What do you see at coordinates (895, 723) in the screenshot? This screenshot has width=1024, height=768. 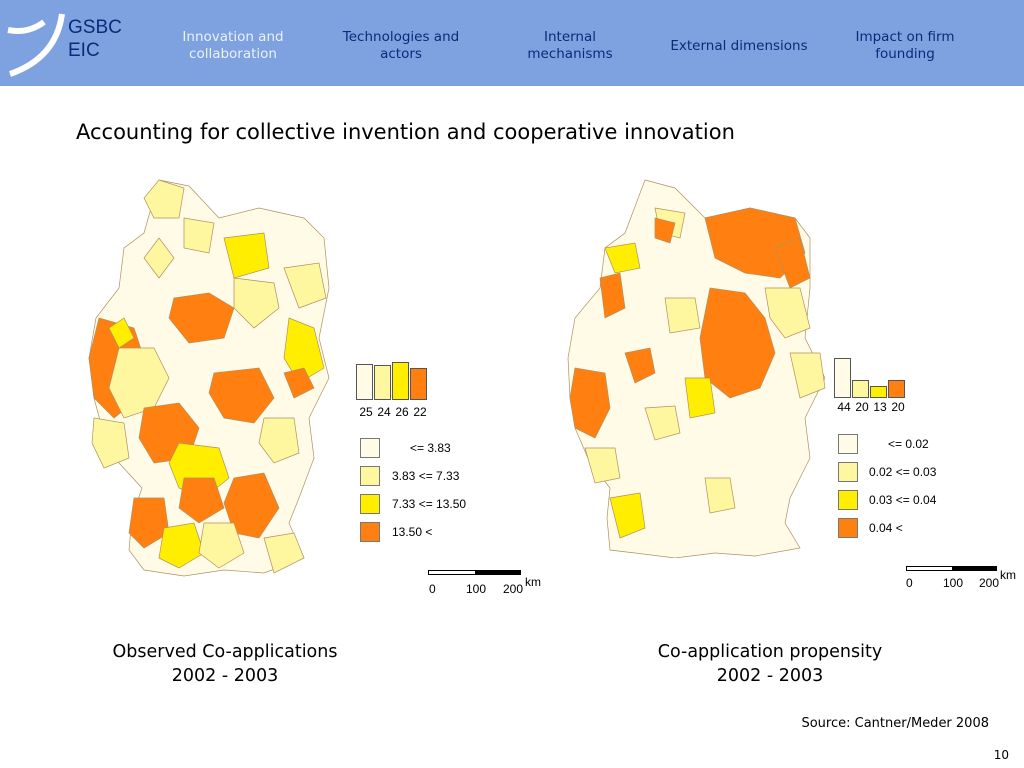 I see `source-note: Source: Cantner/Meder 2008` at bounding box center [895, 723].